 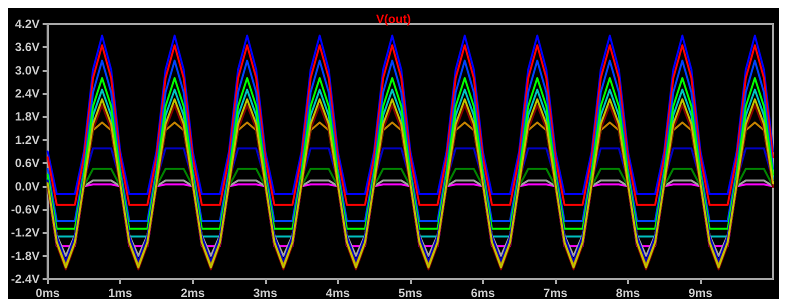 I want to click on y-tick-label: 2.4V, so click(x=27, y=93).